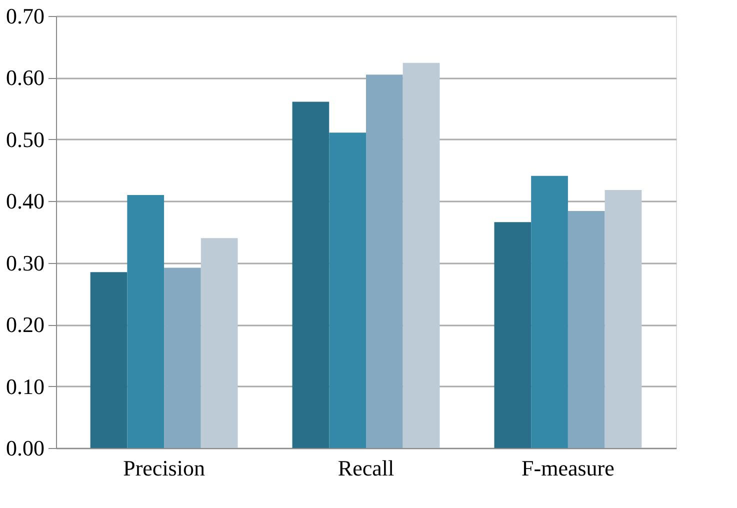 The width and height of the screenshot is (737, 508). Describe the element at coordinates (568, 468) in the screenshot. I see `x-tick-label: F-measure` at that location.